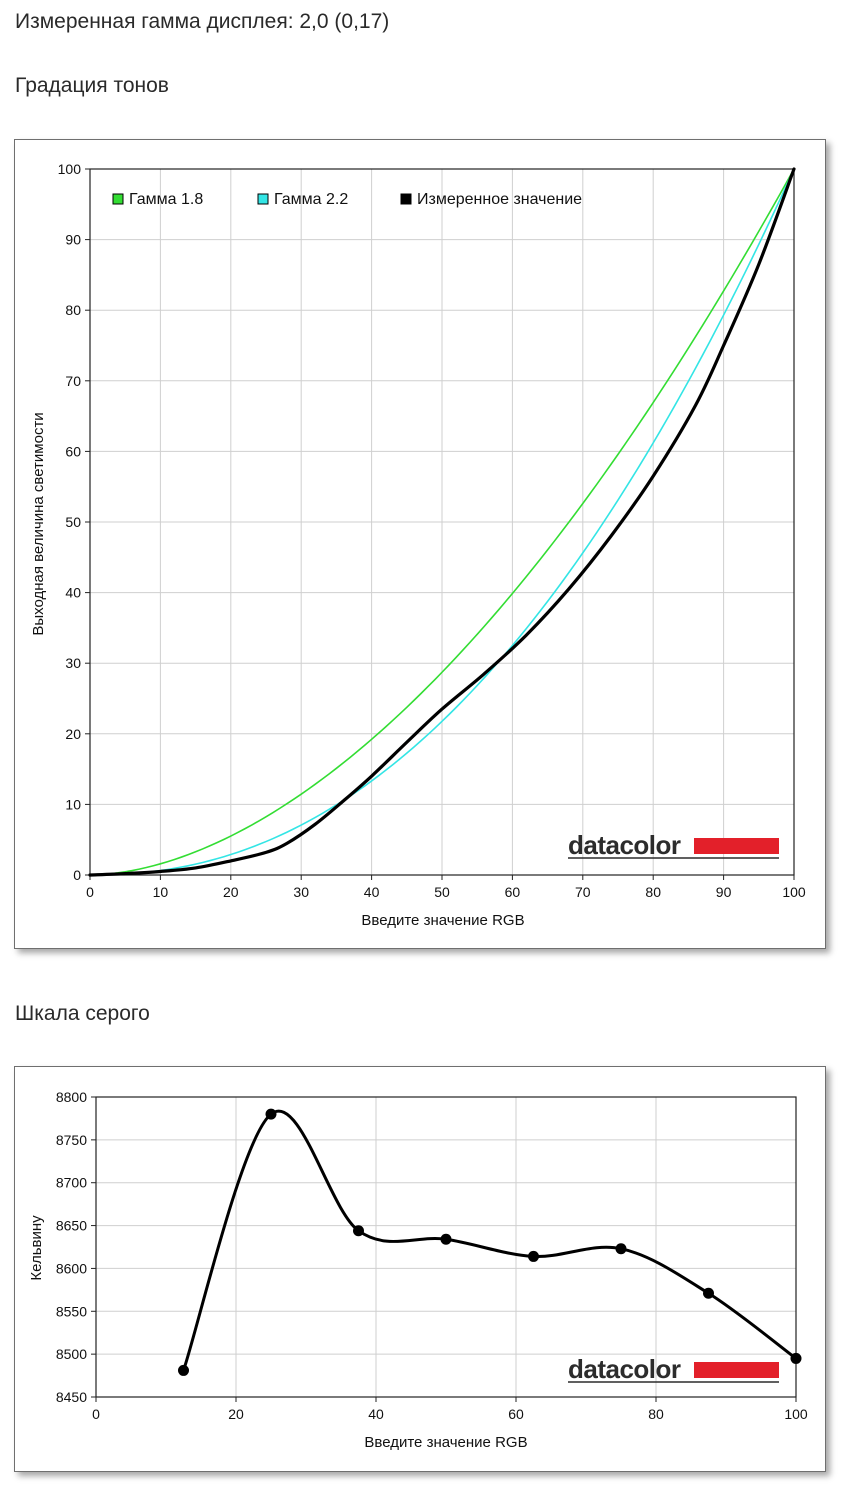 The image size is (866, 1503). What do you see at coordinates (499, 199) in the screenshot?
I see `legend-label: Измеренное значение` at bounding box center [499, 199].